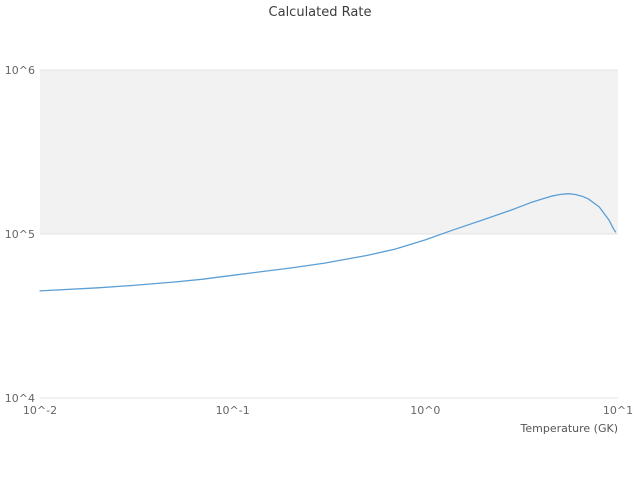 This screenshot has width=640, height=480. What do you see at coordinates (328, 410) in the screenshot?
I see `x-axis-ticks: 10^-2 10^-1 10^0 10^1` at bounding box center [328, 410].